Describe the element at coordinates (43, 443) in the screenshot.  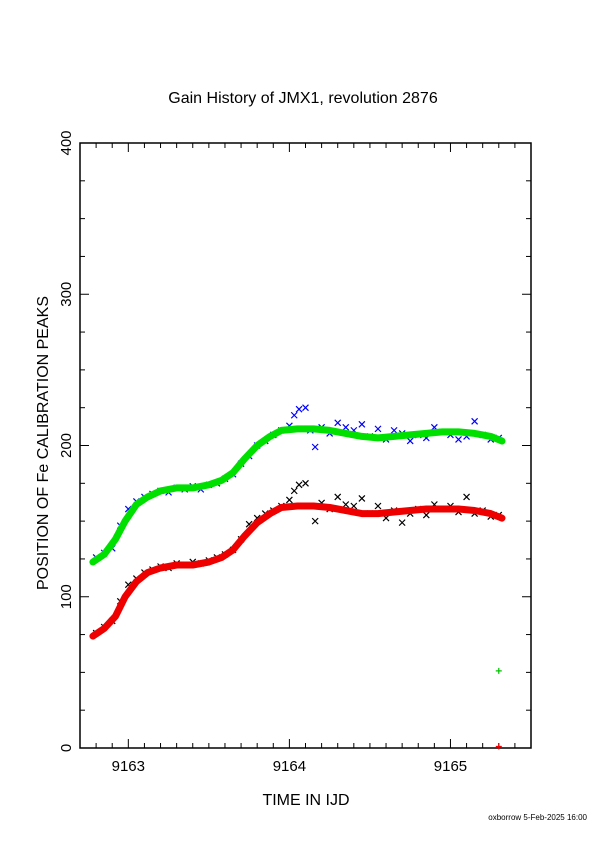
I see `y-axis-label: POSITION OF Fe CALIBRATION PEAKS` at that location.